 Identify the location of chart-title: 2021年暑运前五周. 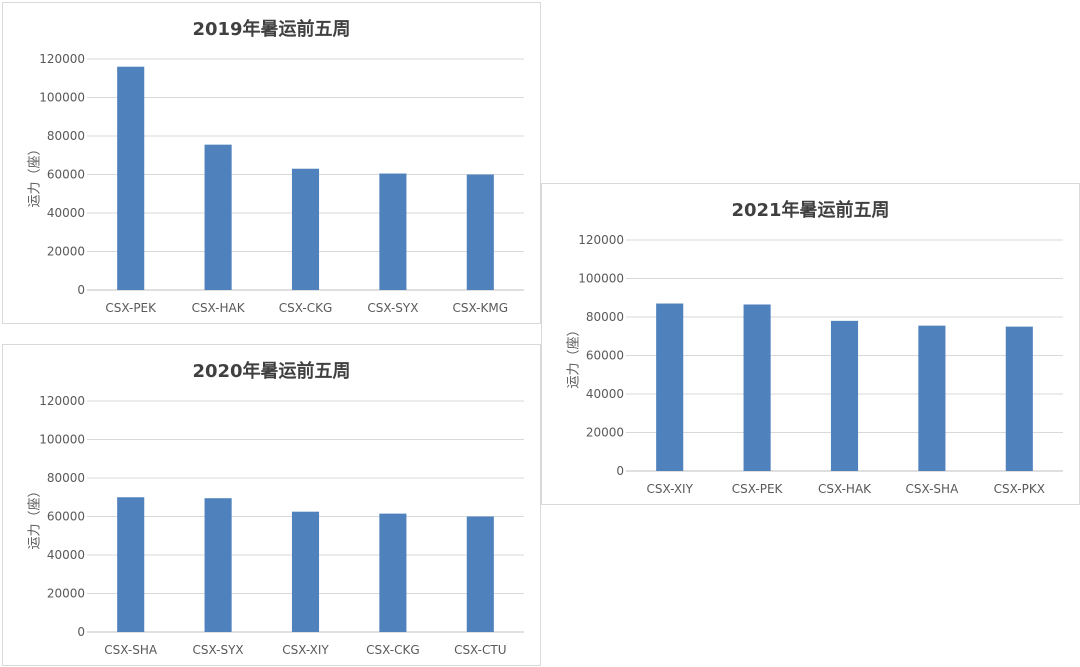
(810, 210).